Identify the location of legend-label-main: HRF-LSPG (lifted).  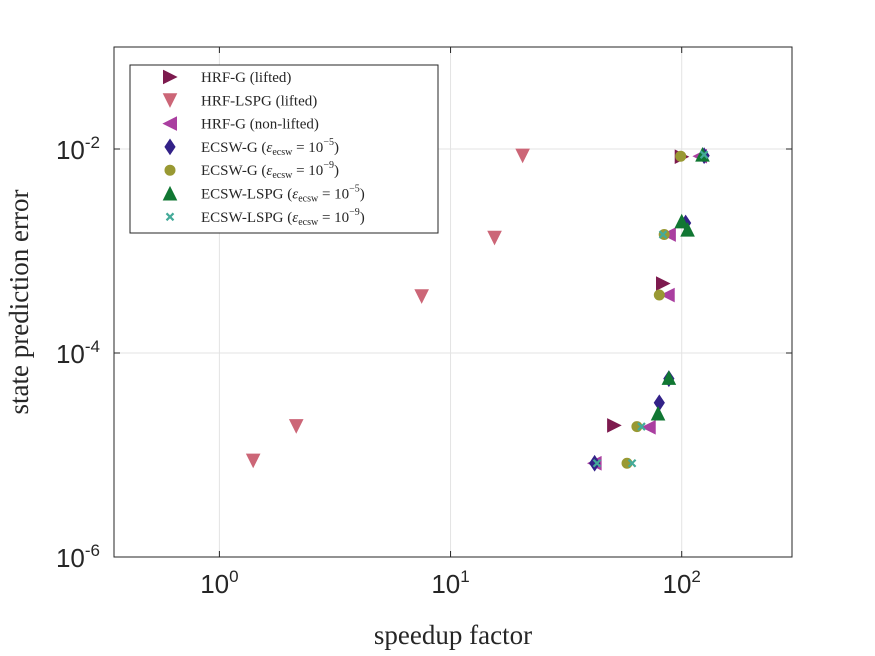
(259, 101).